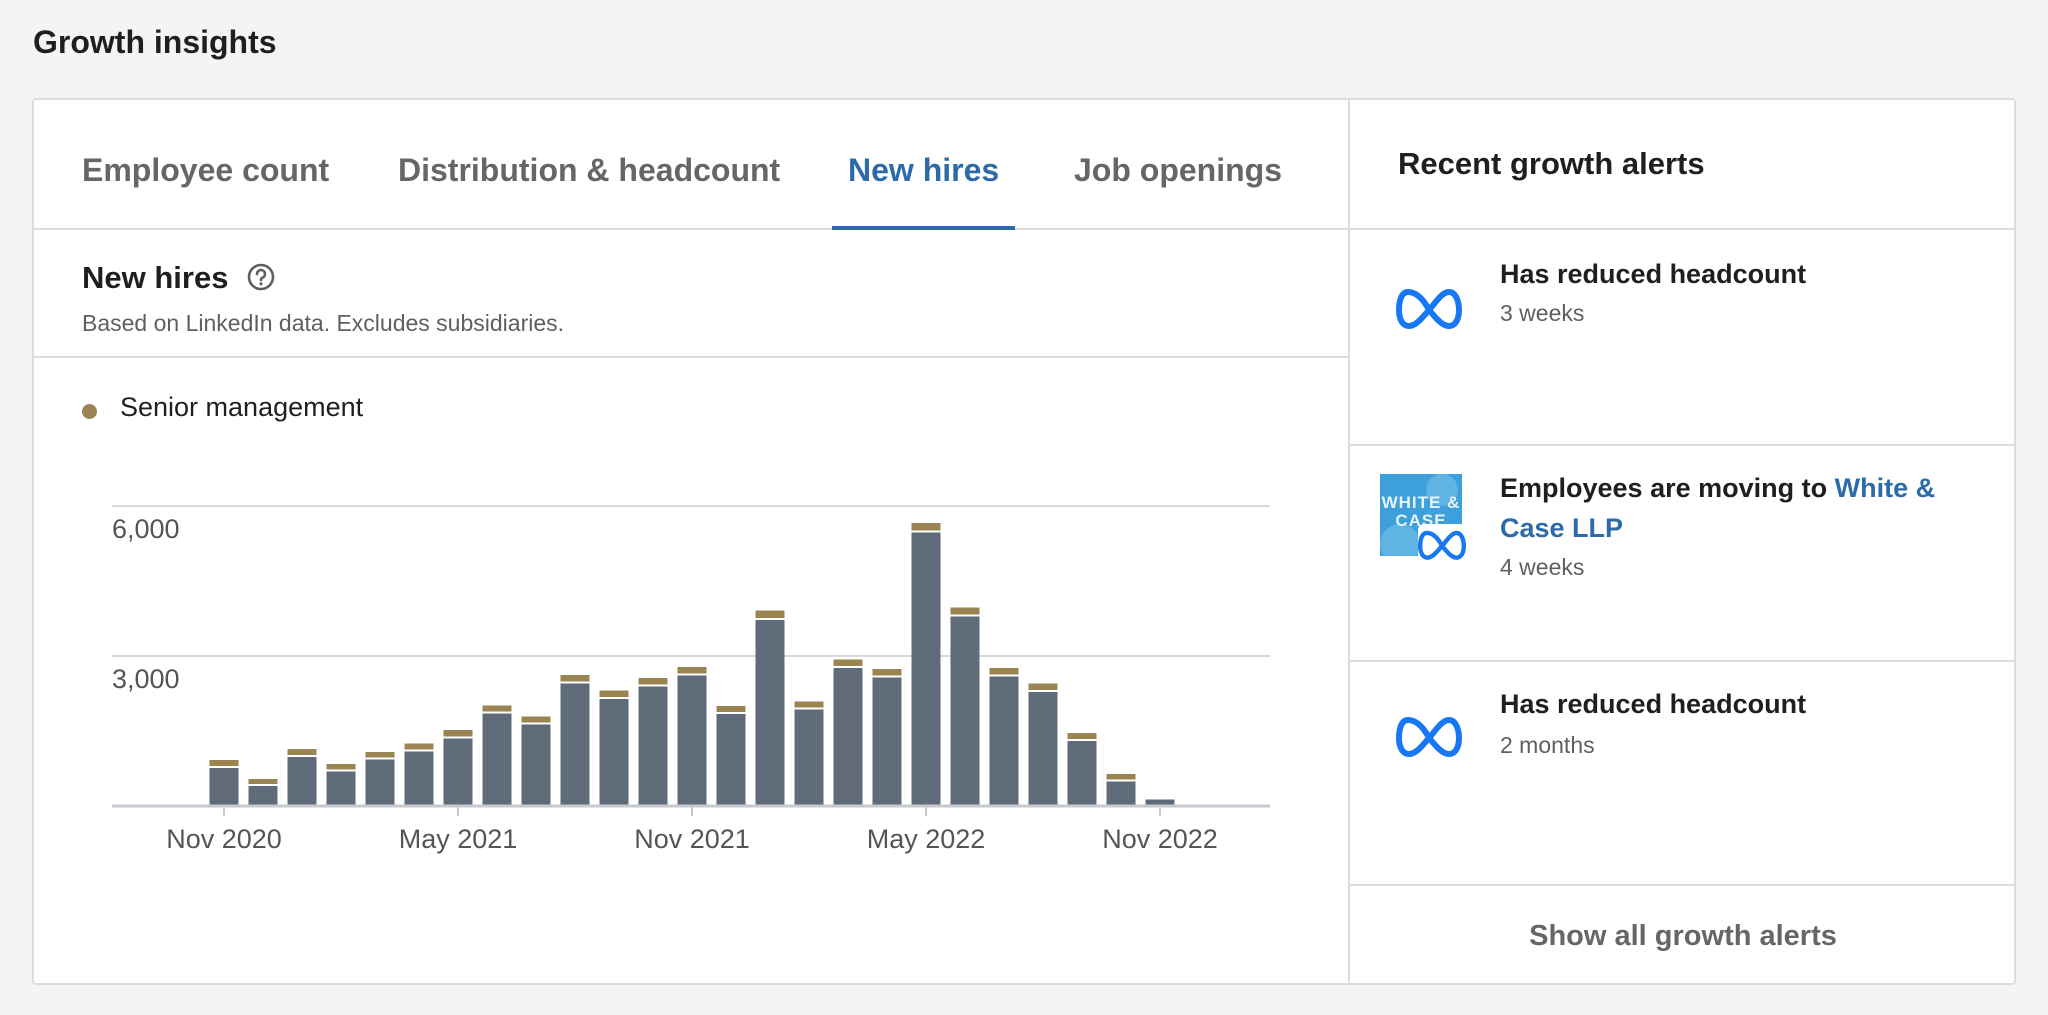 The width and height of the screenshot is (2048, 1015). Describe the element at coordinates (692, 839) in the screenshot. I see `x-tick-label: Nov 2021` at that location.